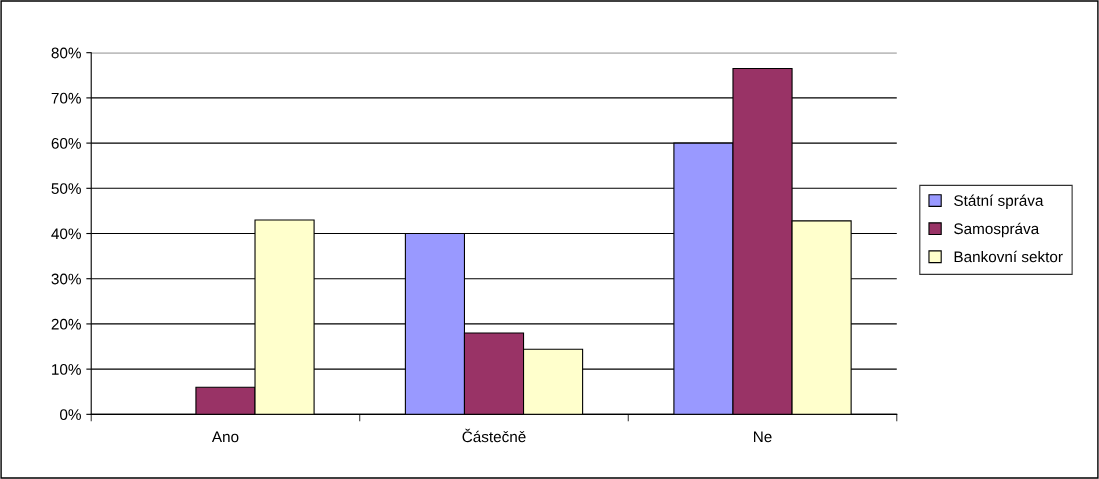 The height and width of the screenshot is (479, 1099). Describe the element at coordinates (999, 202) in the screenshot. I see `legend-label: Státní správa` at that location.